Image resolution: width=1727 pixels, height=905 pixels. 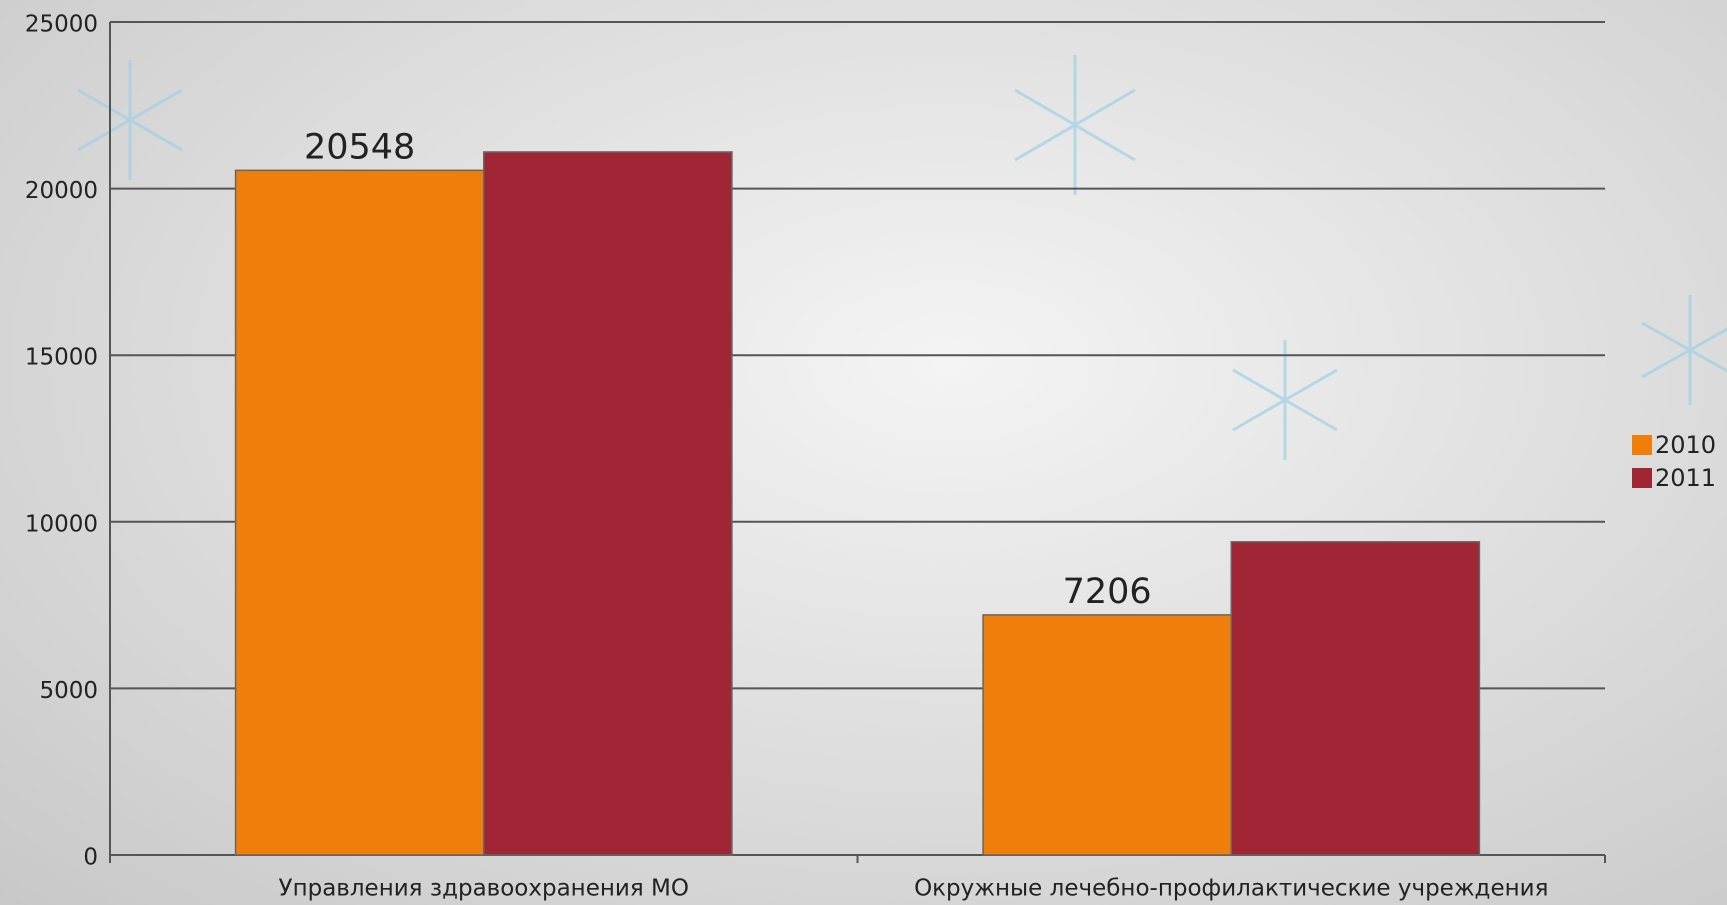 What do you see at coordinates (61, 358) in the screenshot?
I see `y-tick-label: 15000` at bounding box center [61, 358].